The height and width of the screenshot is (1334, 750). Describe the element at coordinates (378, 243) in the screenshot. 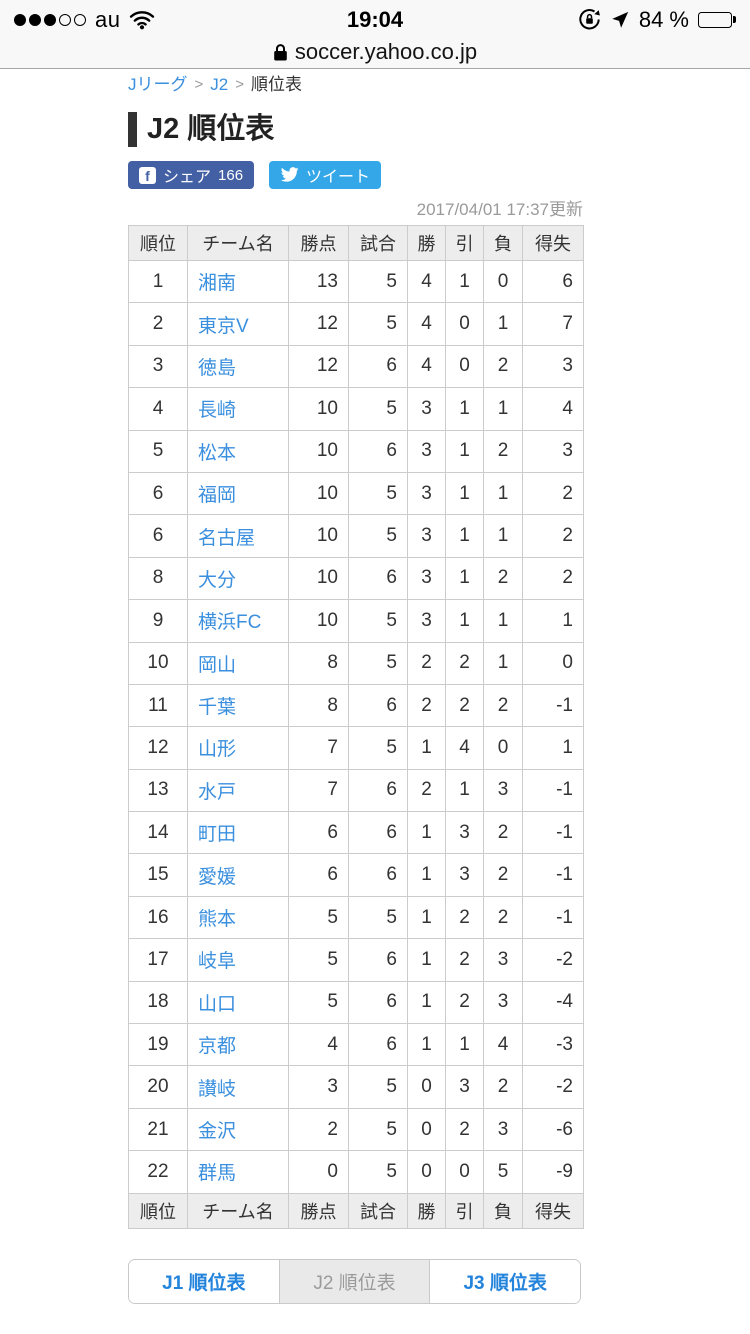

I see `column-header: 試合` at that location.